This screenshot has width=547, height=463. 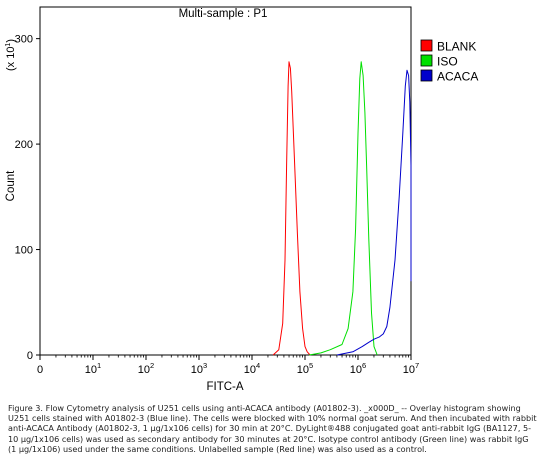 I want to click on x-tick-label: 10⁴, so click(x=252, y=368).